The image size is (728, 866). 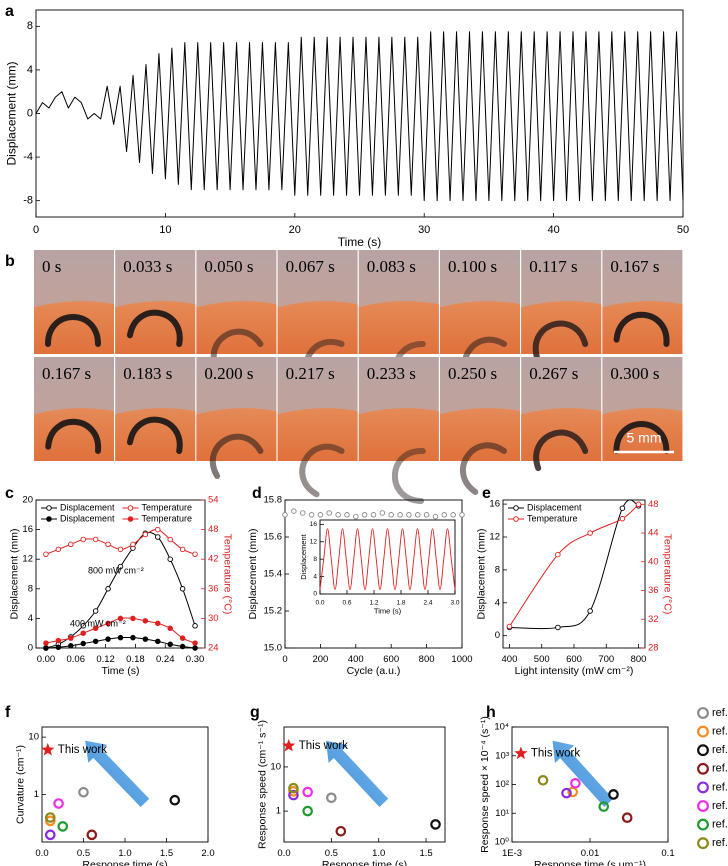 I want to click on x-axis-label: Time (s), so click(x=120, y=671).